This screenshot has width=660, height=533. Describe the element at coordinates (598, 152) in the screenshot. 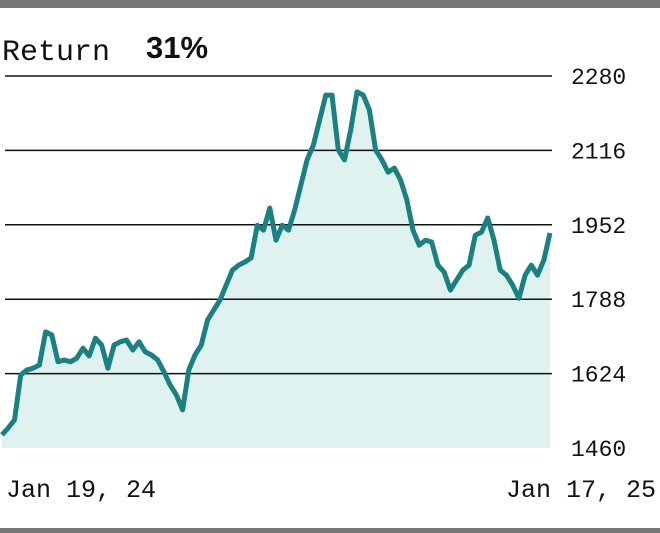

I see `y-tick-label: 2116` at that location.